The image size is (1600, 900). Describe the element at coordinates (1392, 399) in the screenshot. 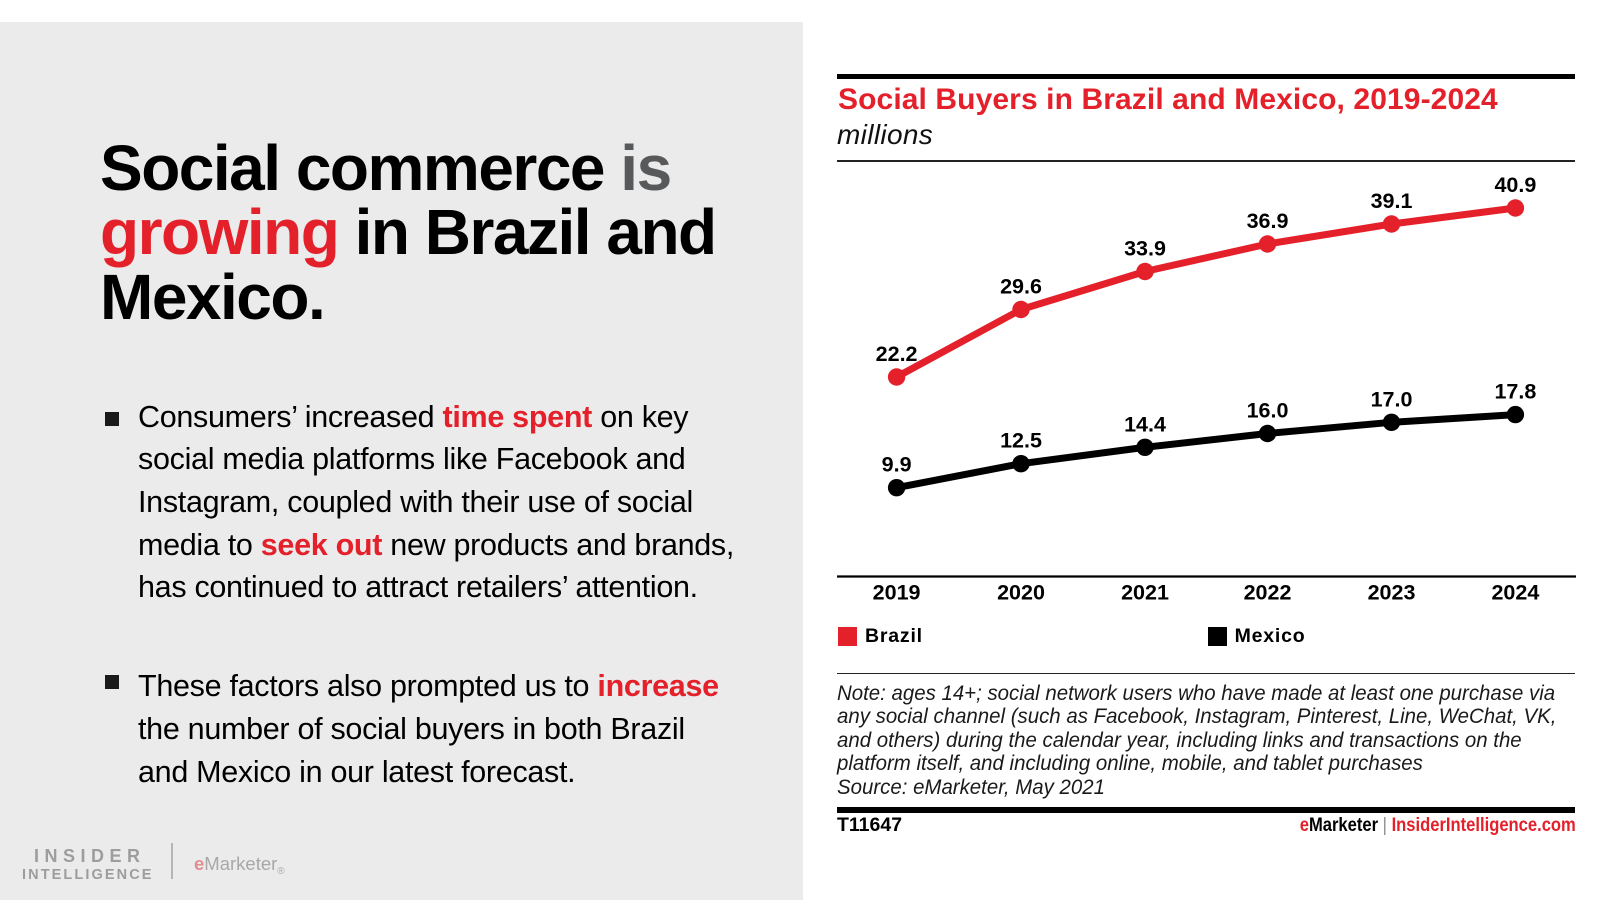

I see `svg-text: 17.0` at that location.